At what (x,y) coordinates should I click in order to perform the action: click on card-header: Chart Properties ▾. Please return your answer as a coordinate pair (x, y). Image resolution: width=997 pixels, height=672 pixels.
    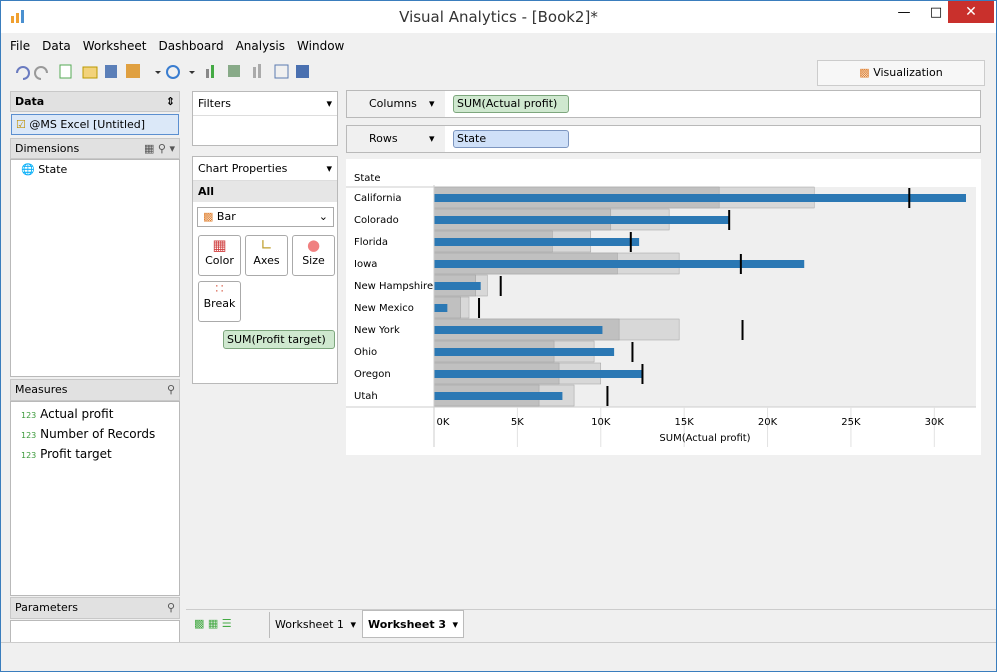
    Looking at the image, I should click on (265, 169).